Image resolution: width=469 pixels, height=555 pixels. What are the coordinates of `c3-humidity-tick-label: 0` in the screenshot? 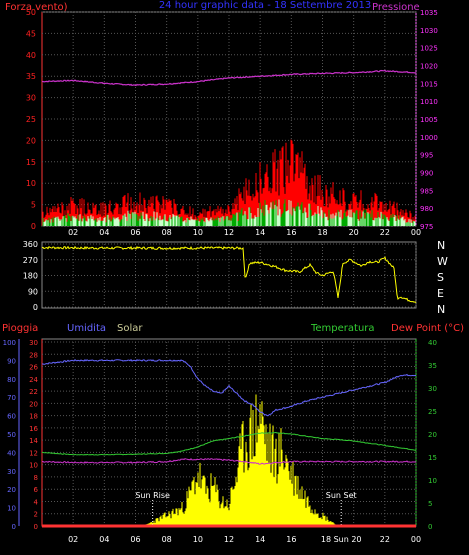 It's located at (14, 527).